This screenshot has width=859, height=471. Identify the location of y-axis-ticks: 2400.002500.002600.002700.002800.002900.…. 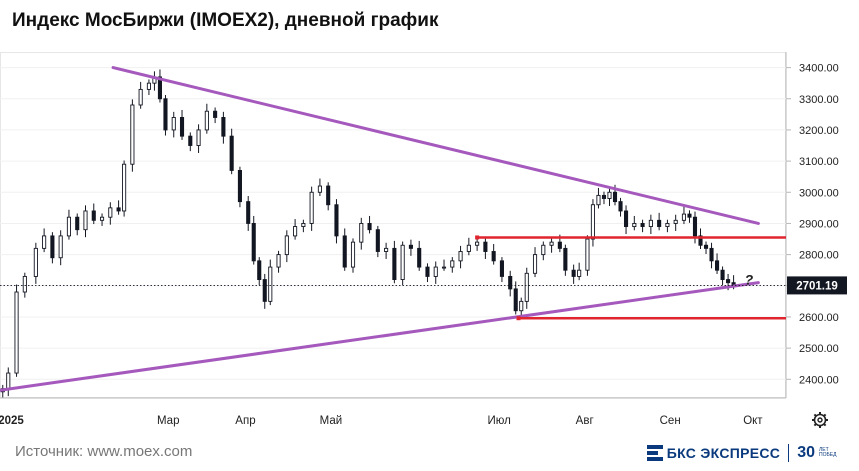
(812, 224).